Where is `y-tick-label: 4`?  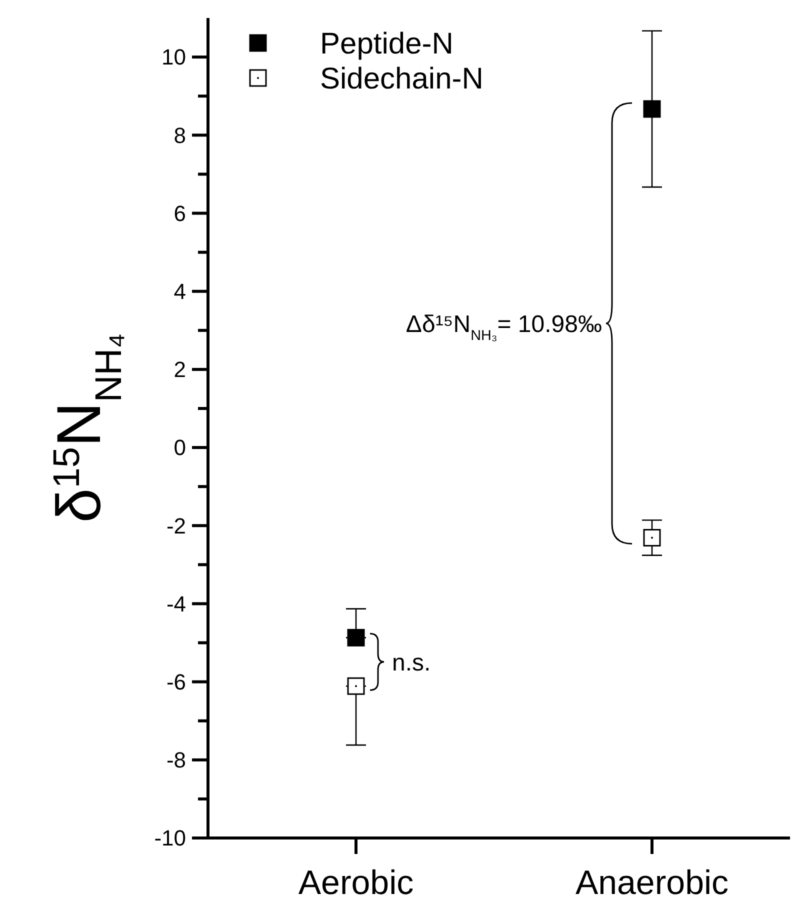 y-tick-label: 4 is located at coordinates (180, 291).